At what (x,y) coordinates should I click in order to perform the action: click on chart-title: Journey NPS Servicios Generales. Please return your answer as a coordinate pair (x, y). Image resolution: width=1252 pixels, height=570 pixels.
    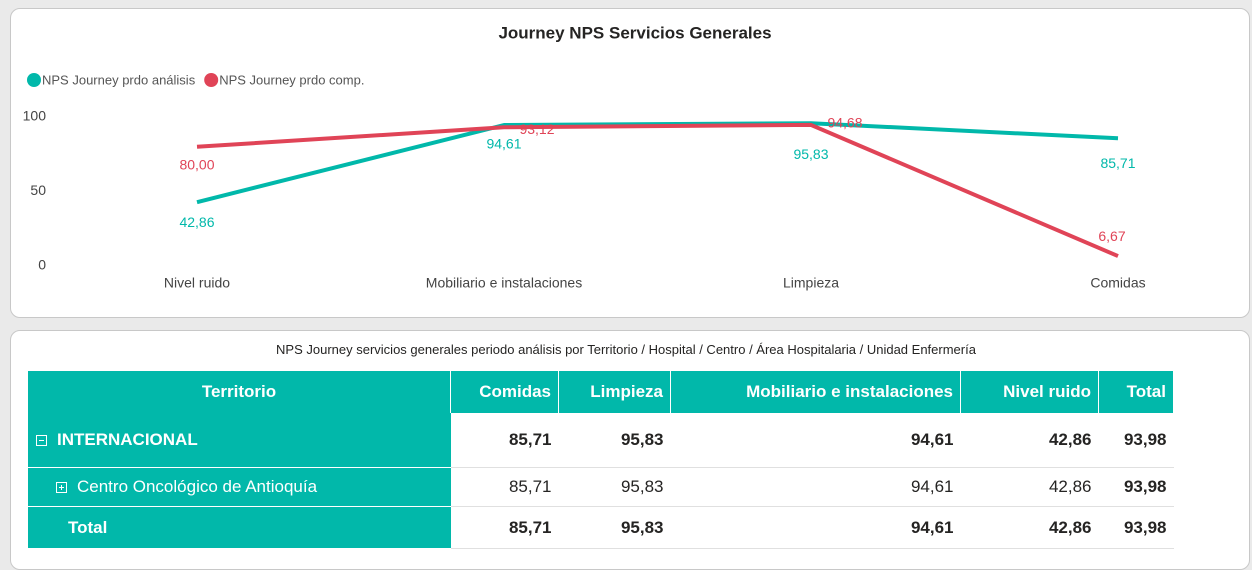
    Looking at the image, I should click on (634, 32).